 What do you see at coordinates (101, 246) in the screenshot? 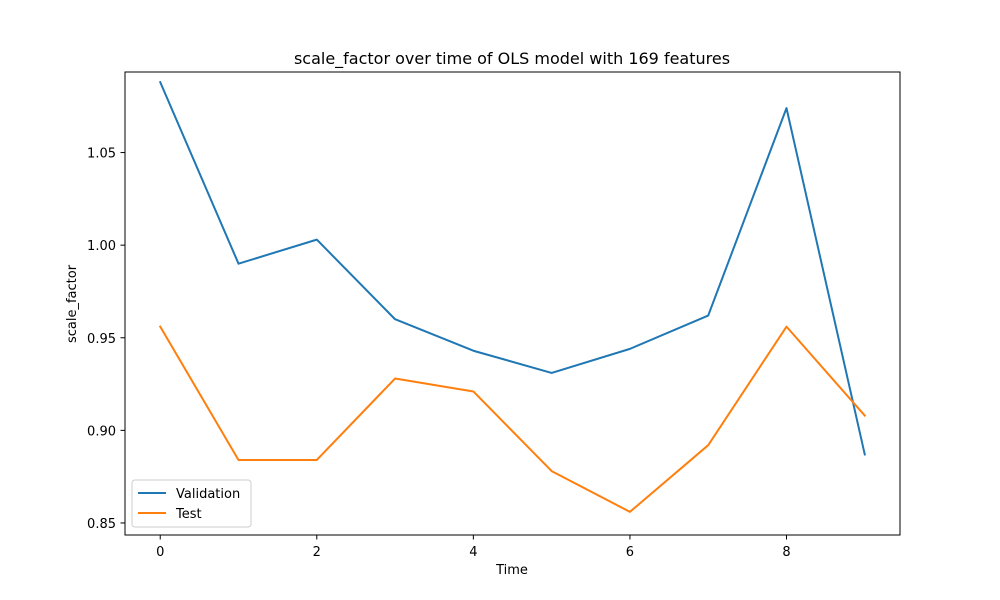
I see `y-tick-label: 1.00` at bounding box center [101, 246].